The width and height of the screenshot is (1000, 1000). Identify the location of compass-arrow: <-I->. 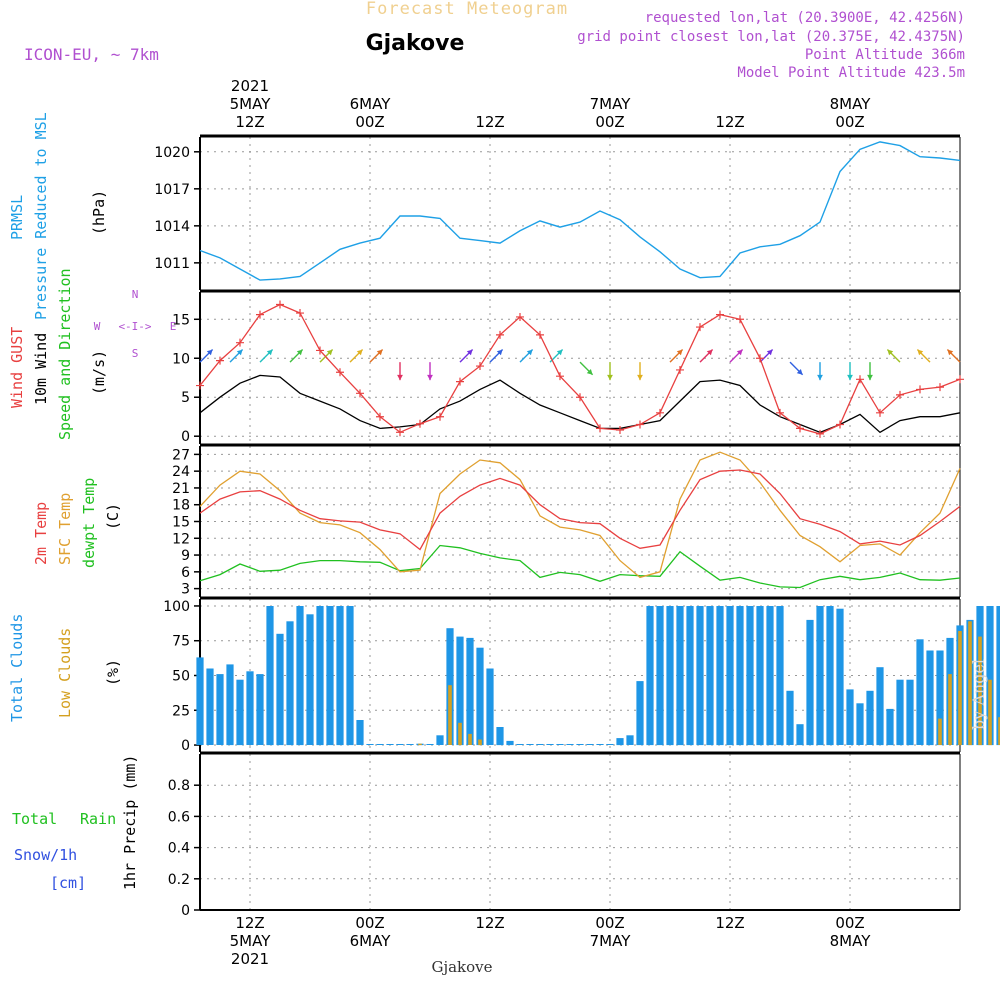
(134, 326).